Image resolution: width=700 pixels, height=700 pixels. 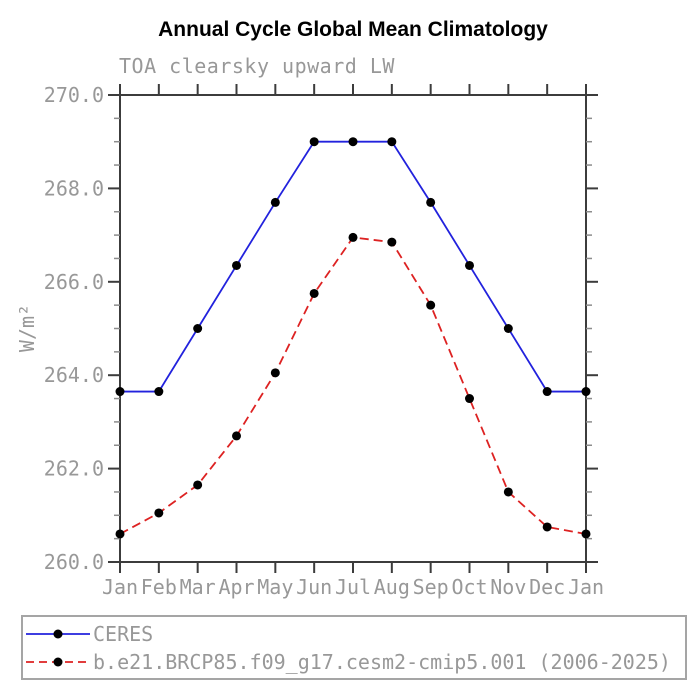 What do you see at coordinates (74, 375) in the screenshot?
I see `y-axis-tick-label: 264.0` at bounding box center [74, 375].